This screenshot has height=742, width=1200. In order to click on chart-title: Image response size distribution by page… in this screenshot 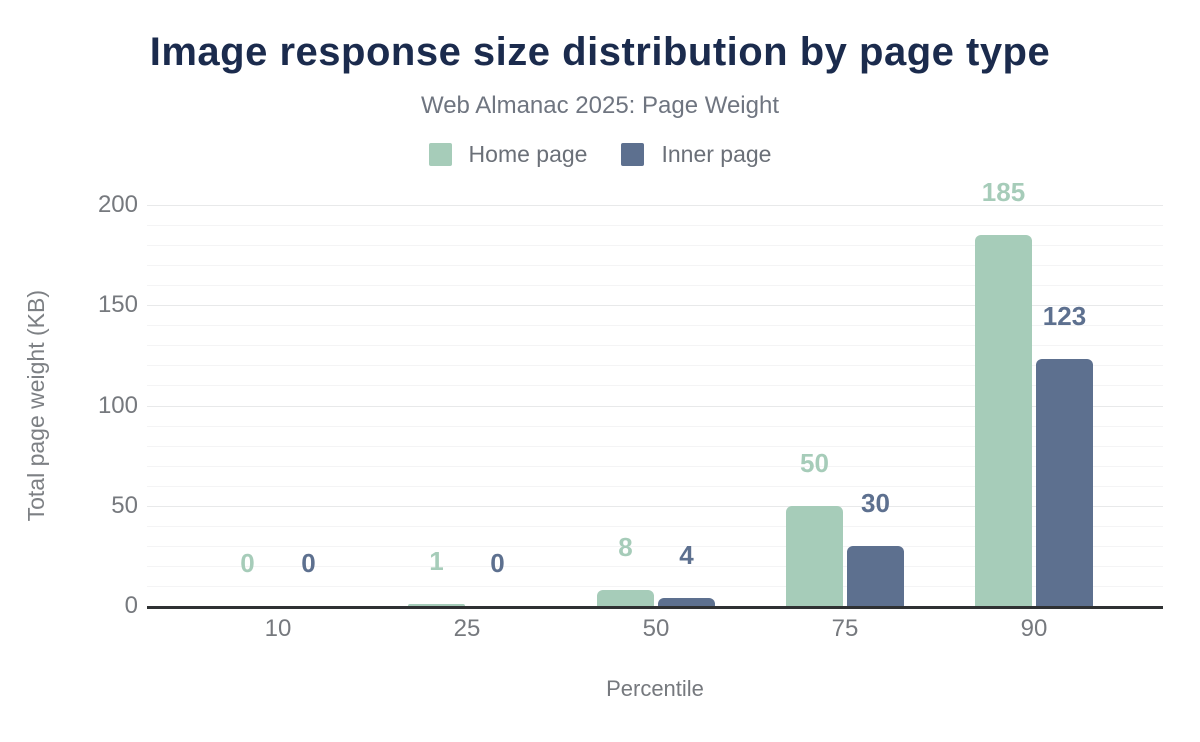, I will do `click(600, 52)`.